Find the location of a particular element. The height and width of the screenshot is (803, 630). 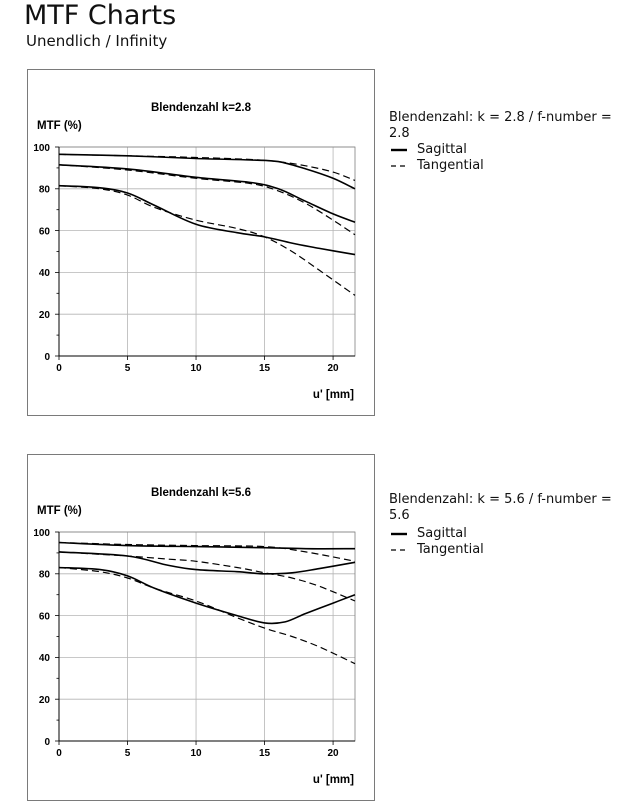

chart-title: Blendenzahl k=2.8 is located at coordinates (201, 108).